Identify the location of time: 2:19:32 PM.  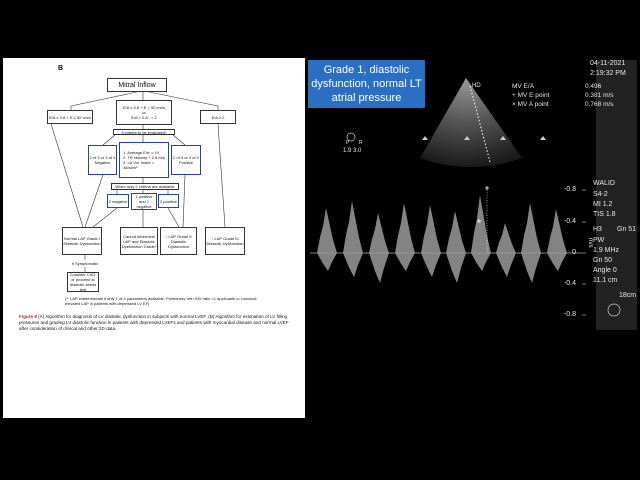
(608, 73).